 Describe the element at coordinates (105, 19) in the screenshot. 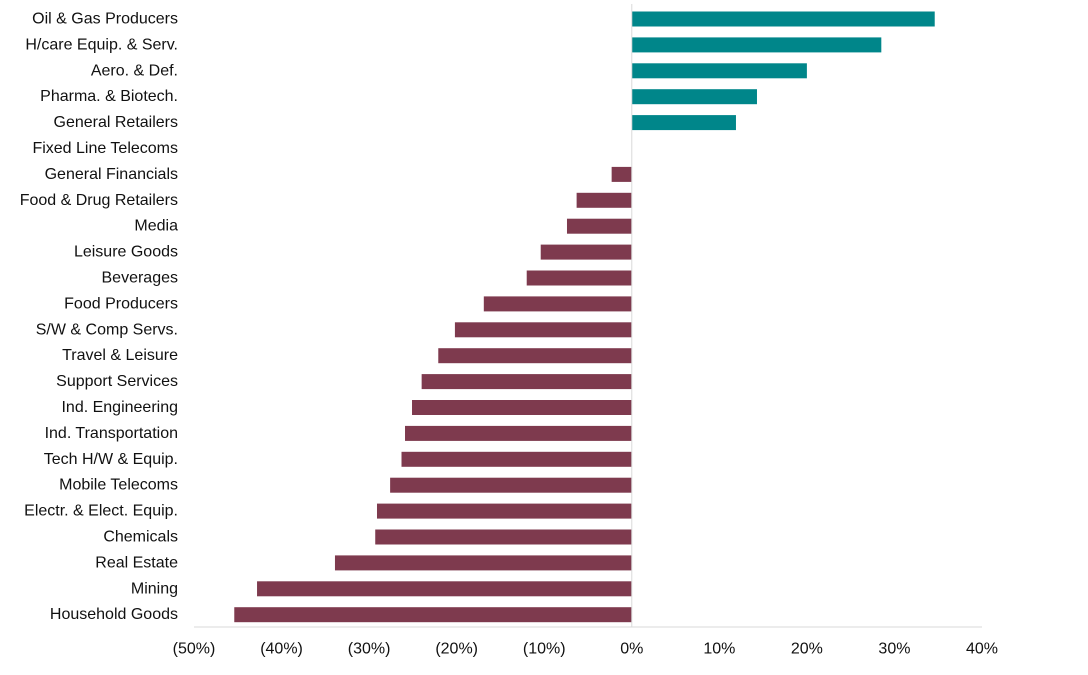

I see `category-label: Oil & Gas Producers` at that location.